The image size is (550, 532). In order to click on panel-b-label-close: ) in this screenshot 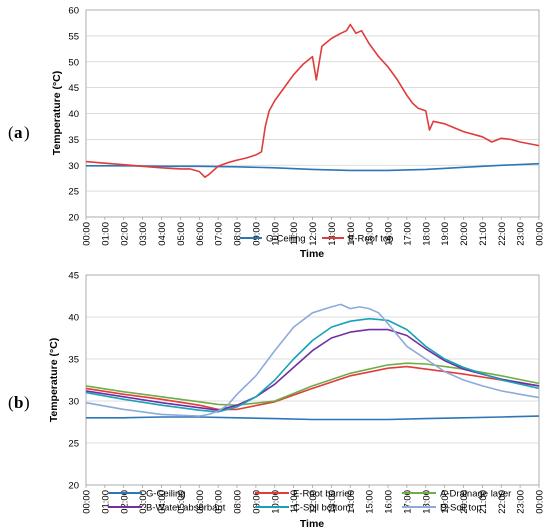, I will do `click(27, 402)`.